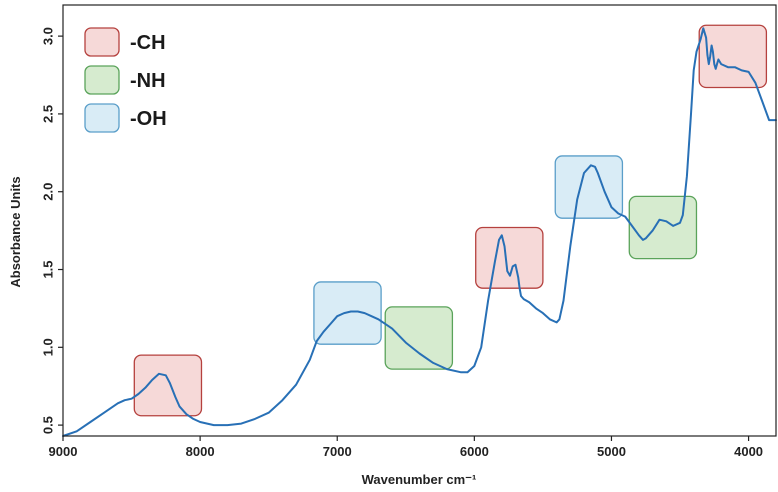 Image resolution: width=778 pixels, height=492 pixels. What do you see at coordinates (47, 425) in the screenshot?
I see `y-tick-label-0.5: 0.5` at bounding box center [47, 425].